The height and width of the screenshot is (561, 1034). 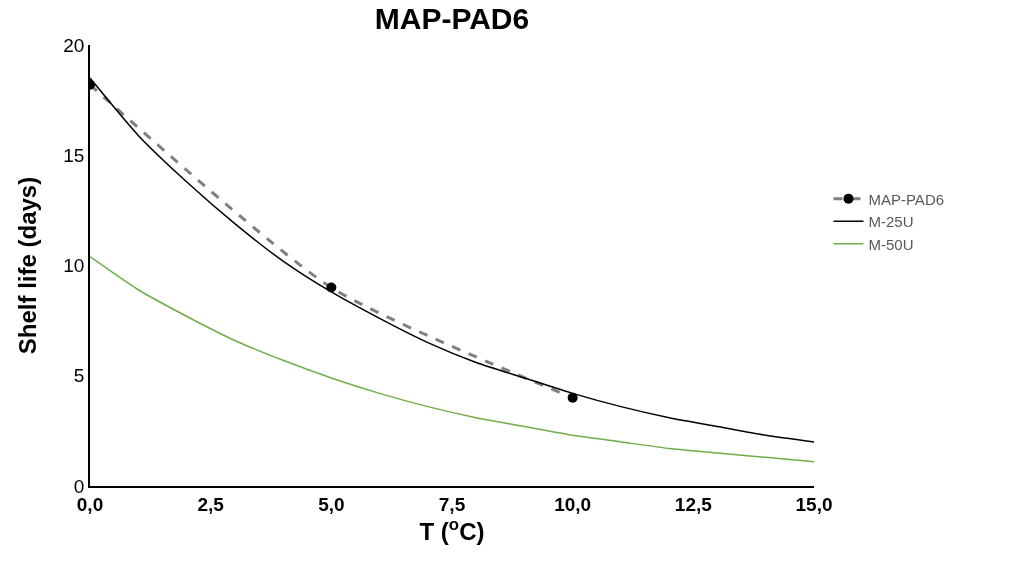 I want to click on legend-label: M-50U, so click(x=891, y=244).